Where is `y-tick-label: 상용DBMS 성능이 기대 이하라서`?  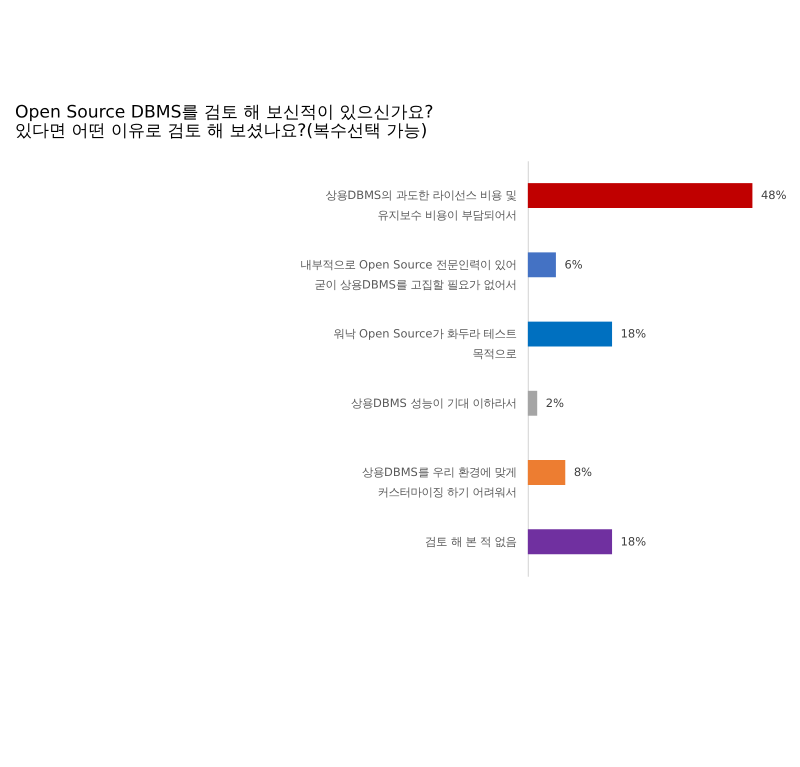 y-tick-label: 상용DBMS 성능이 기대 이하라서 is located at coordinates (434, 403).